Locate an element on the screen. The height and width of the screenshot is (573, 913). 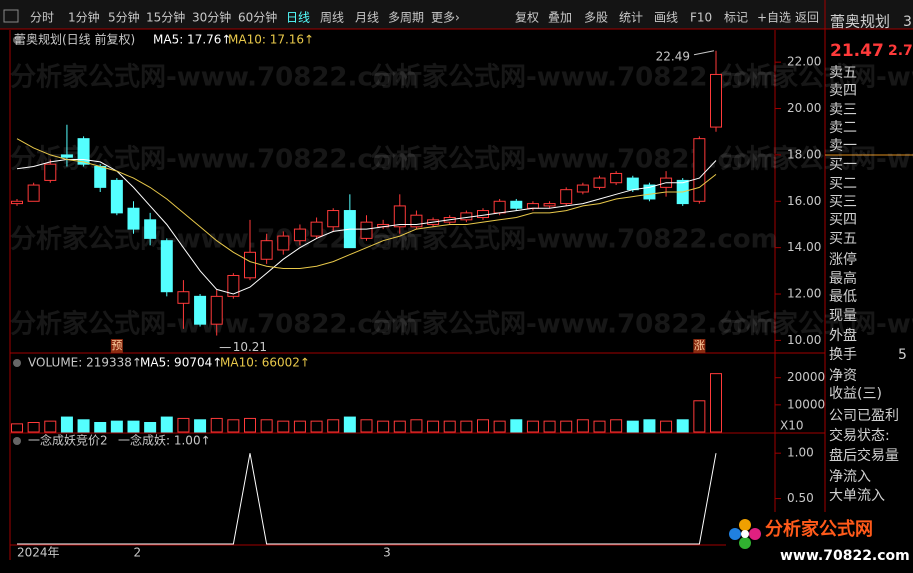
menu-icon is located at coordinates (11, 16).